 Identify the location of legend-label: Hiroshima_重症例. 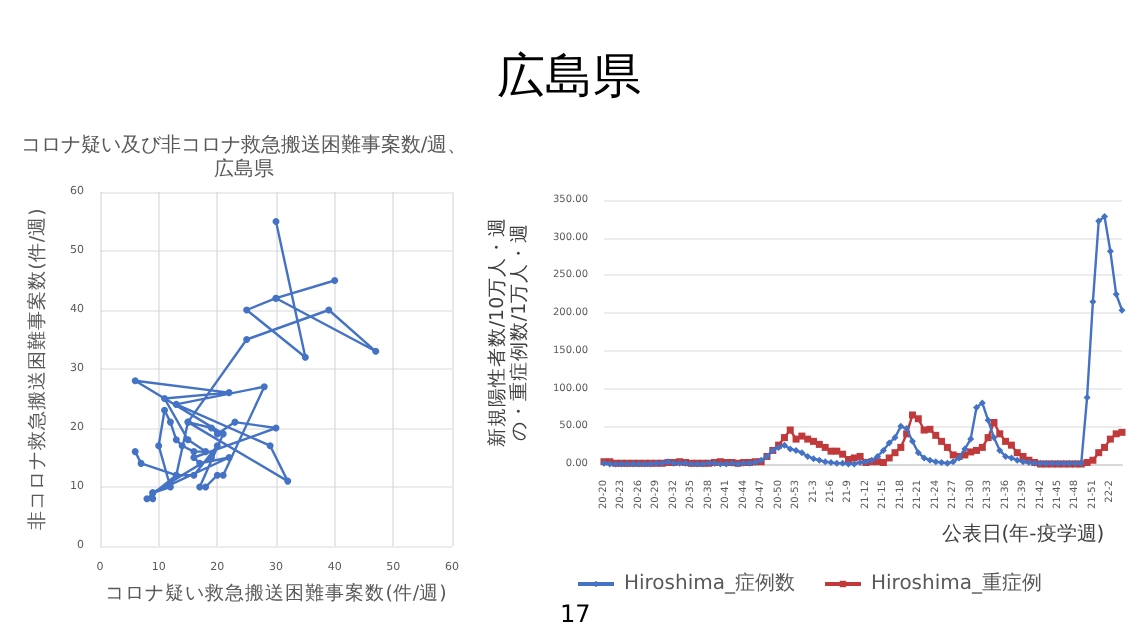
(957, 583).